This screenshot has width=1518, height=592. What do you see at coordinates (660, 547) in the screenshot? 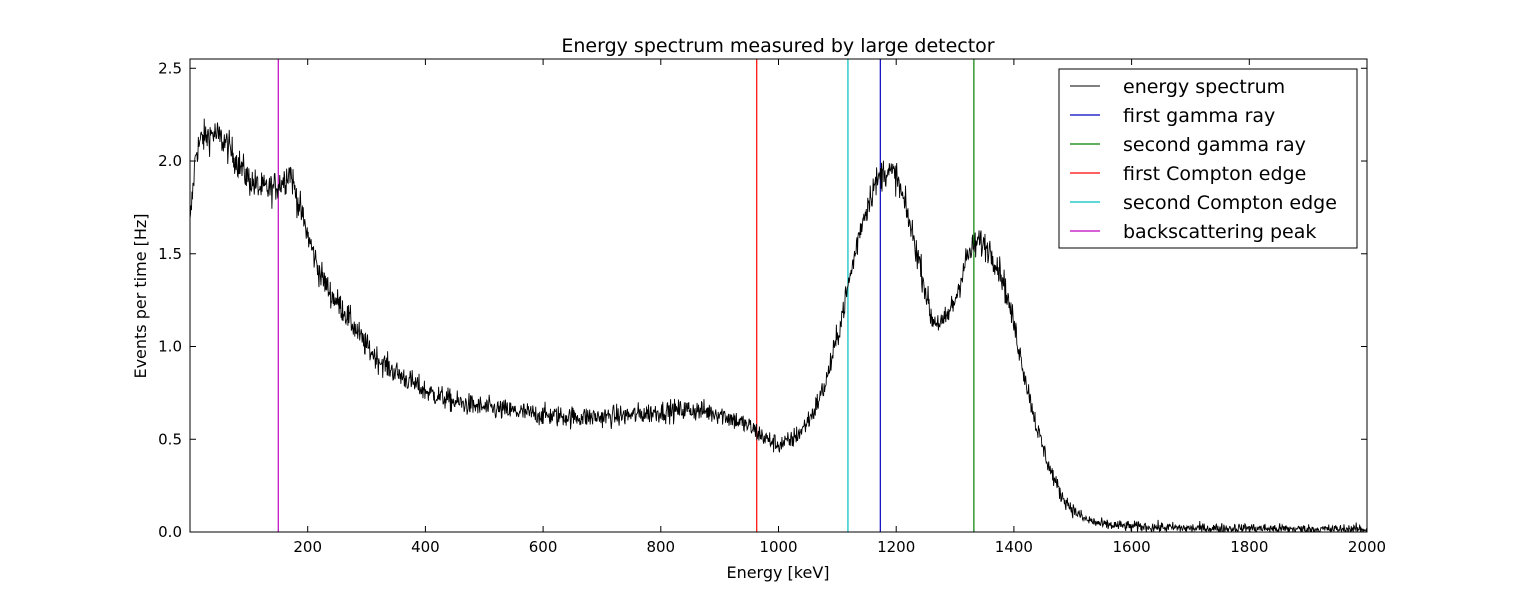
I see `x-tick-label: 800` at bounding box center [660, 547].